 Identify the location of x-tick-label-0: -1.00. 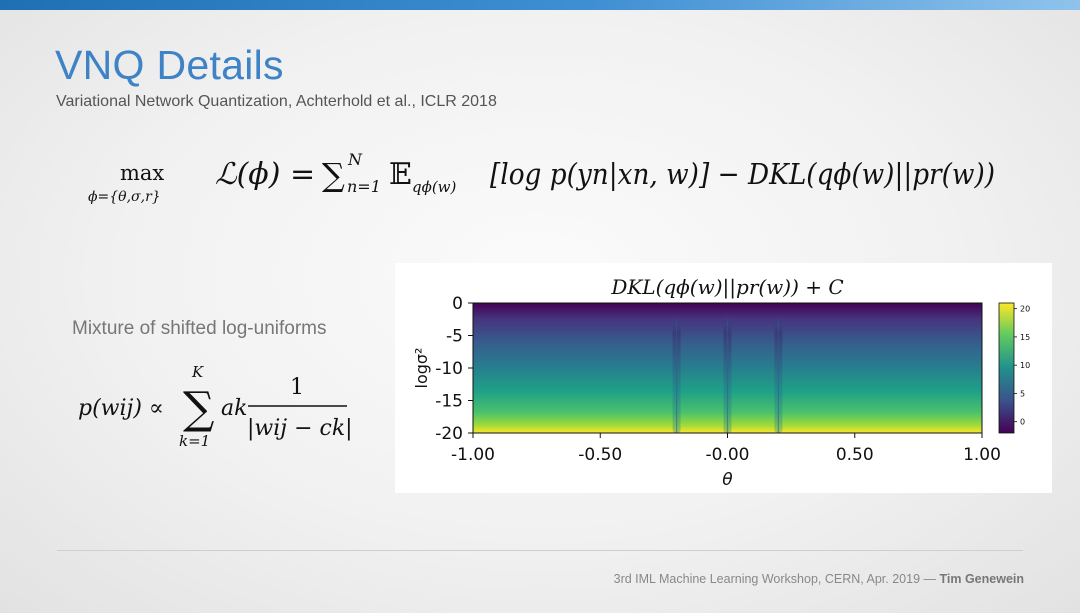
(473, 455).